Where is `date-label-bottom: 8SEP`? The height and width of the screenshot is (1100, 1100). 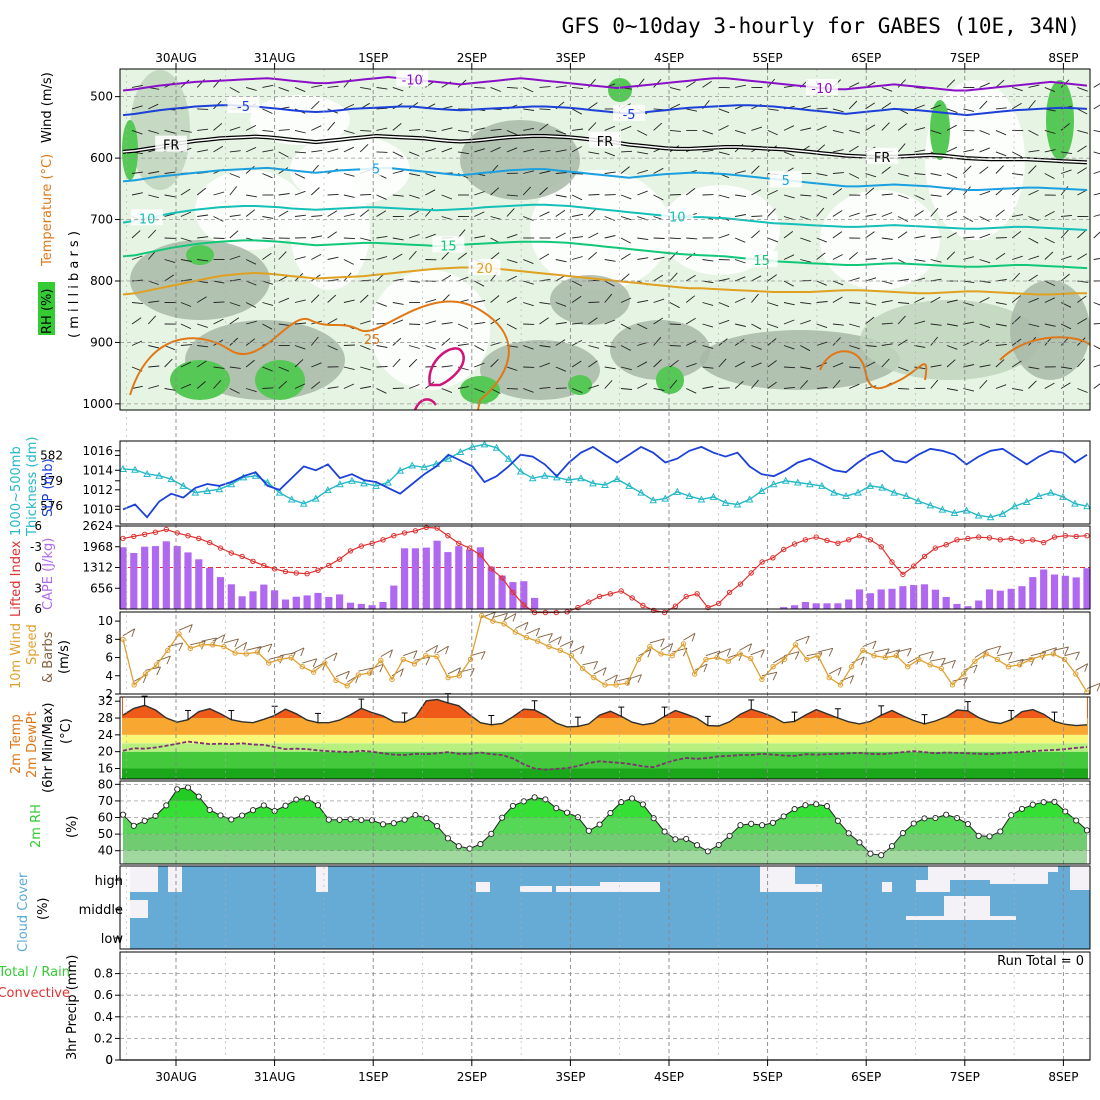
date-label-bottom: 8SEP is located at coordinates (1063, 1077).